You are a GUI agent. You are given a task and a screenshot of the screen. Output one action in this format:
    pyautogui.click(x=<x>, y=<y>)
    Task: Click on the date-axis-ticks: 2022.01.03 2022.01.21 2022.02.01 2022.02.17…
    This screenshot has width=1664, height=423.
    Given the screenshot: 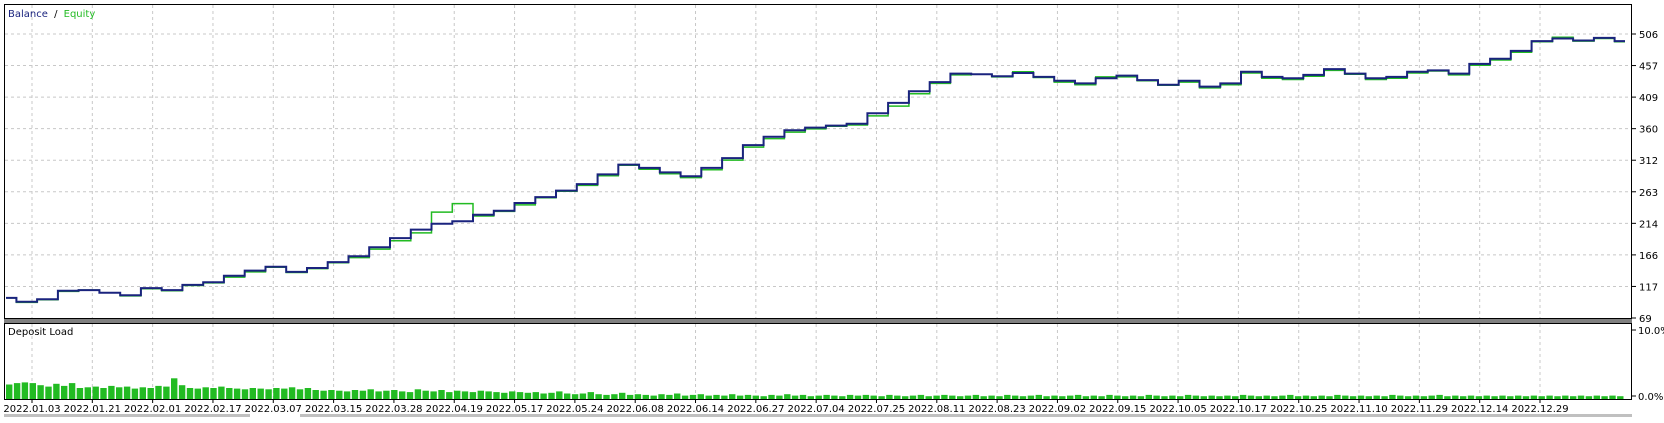 What is the action you would take?
    pyautogui.click(x=786, y=407)
    